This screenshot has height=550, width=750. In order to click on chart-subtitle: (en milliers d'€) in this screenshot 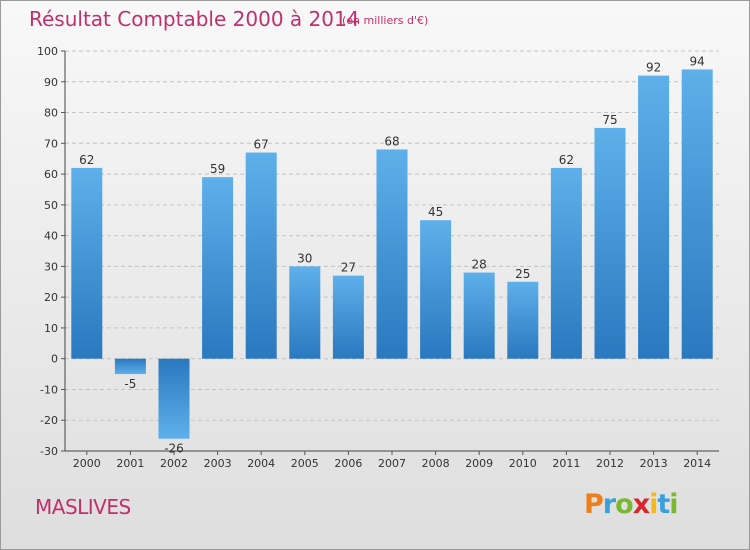, I will do `click(385, 20)`.